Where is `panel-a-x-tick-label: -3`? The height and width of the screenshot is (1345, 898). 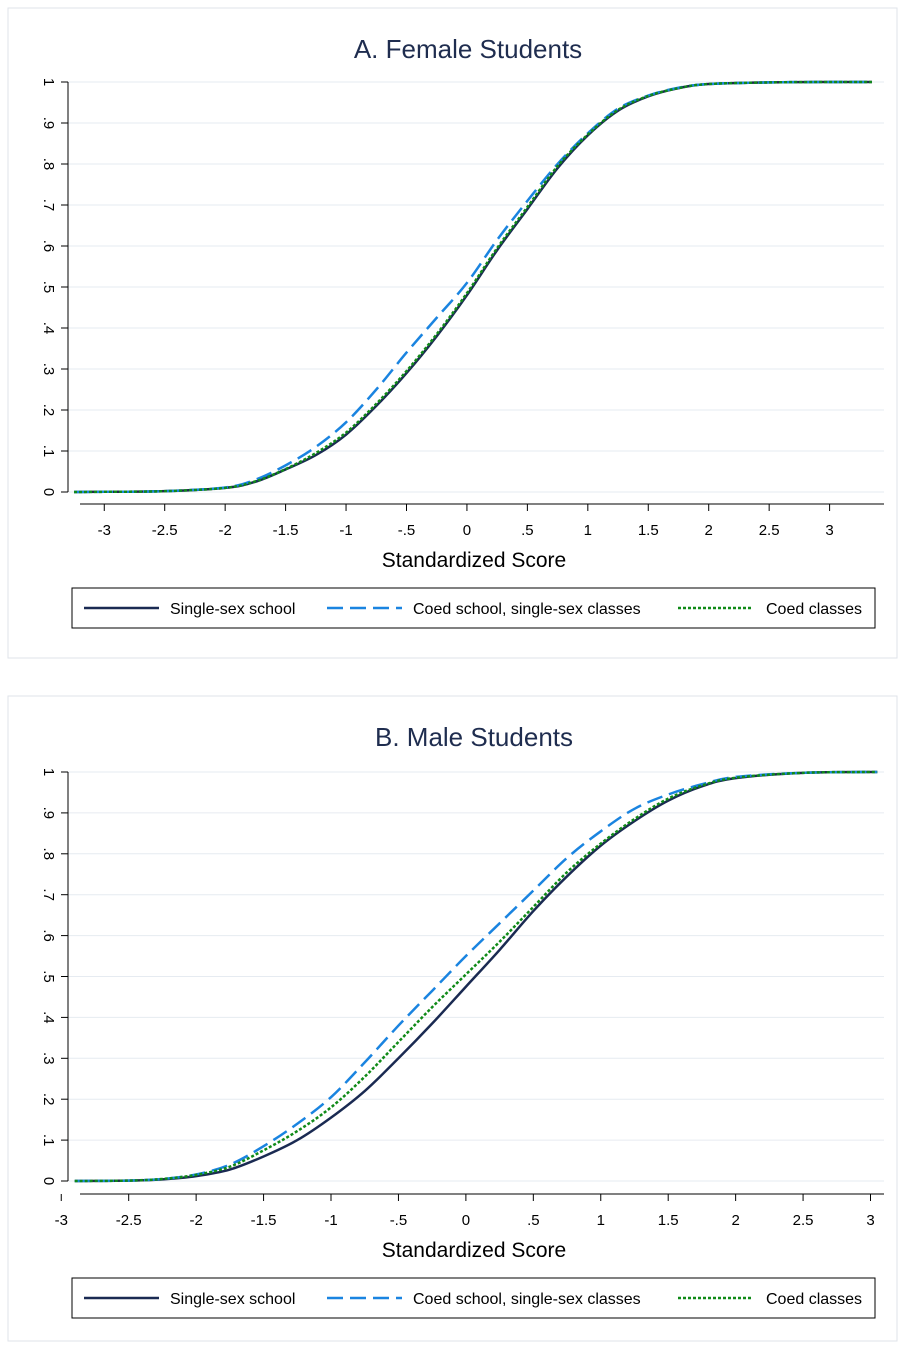
panel-a-x-tick-label: -3 is located at coordinates (104, 530).